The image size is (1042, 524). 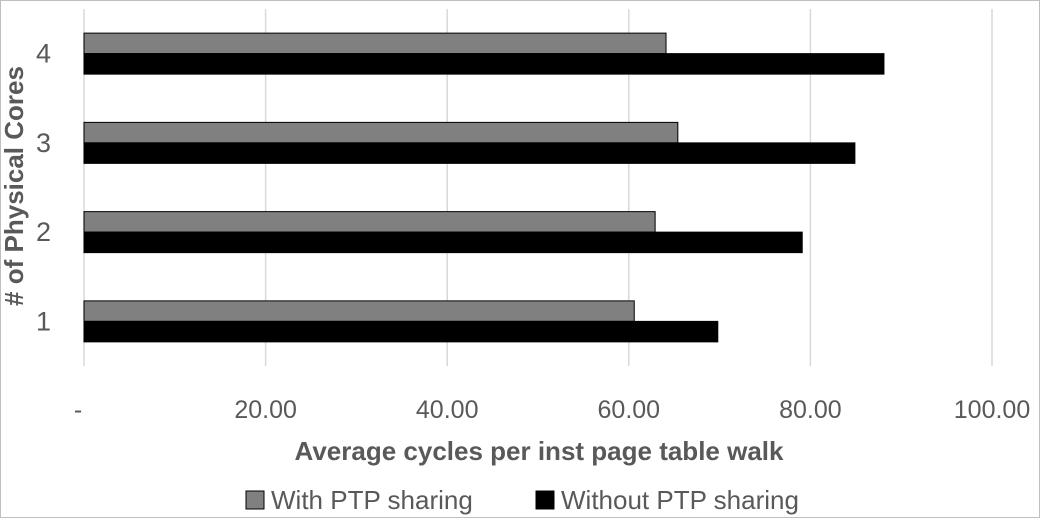 What do you see at coordinates (629, 410) in the screenshot?
I see `x-tick-label: 60.00` at bounding box center [629, 410].